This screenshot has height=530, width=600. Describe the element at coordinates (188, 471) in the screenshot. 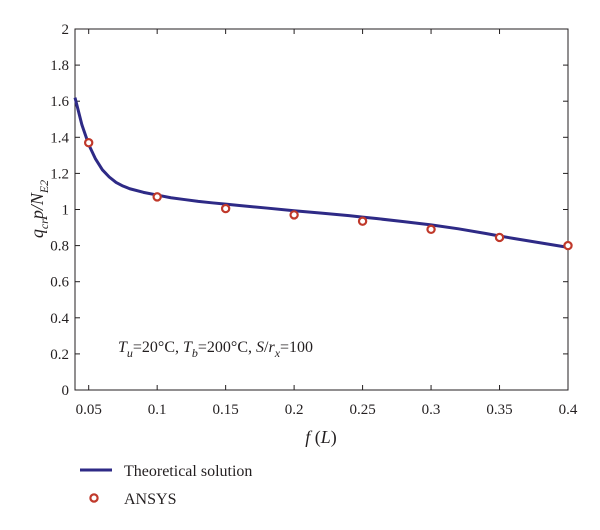

I see `legend-label-theoretical: Theoretical solution` at that location.